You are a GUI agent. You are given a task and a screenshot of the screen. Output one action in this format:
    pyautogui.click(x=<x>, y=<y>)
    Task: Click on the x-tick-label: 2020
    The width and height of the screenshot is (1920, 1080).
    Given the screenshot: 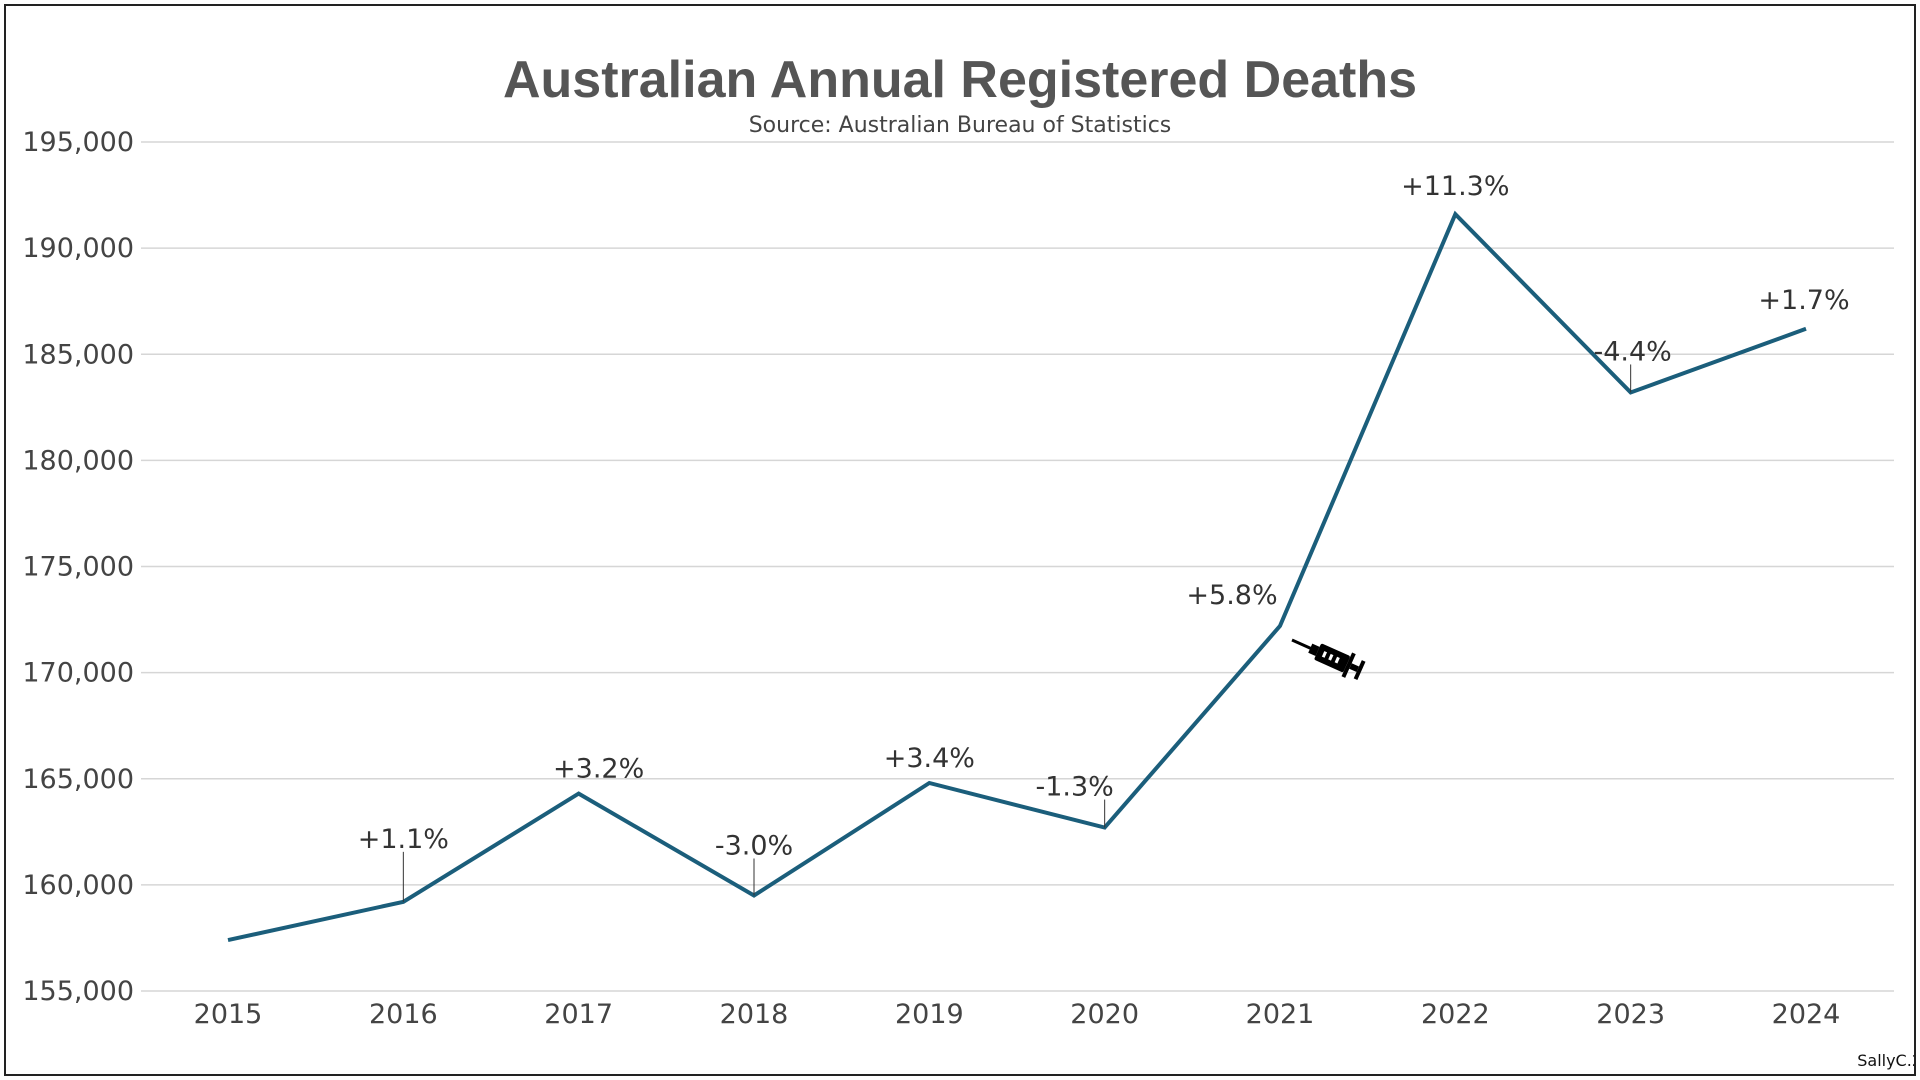 What is the action you would take?
    pyautogui.click(x=1104, y=1014)
    